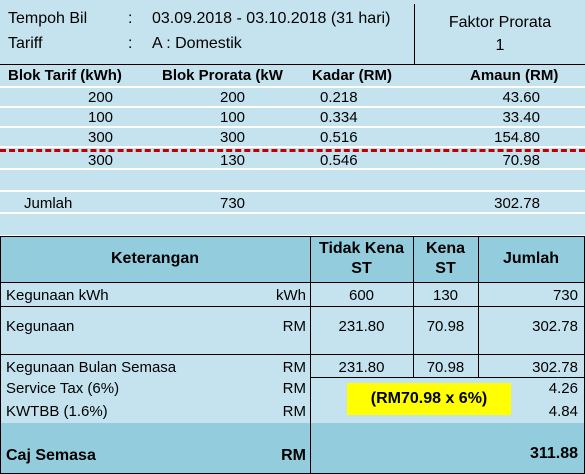 The height and width of the screenshot is (474, 585). What do you see at coordinates (292, 236) in the screenshot?
I see `summary-top-border` at bounding box center [292, 236].